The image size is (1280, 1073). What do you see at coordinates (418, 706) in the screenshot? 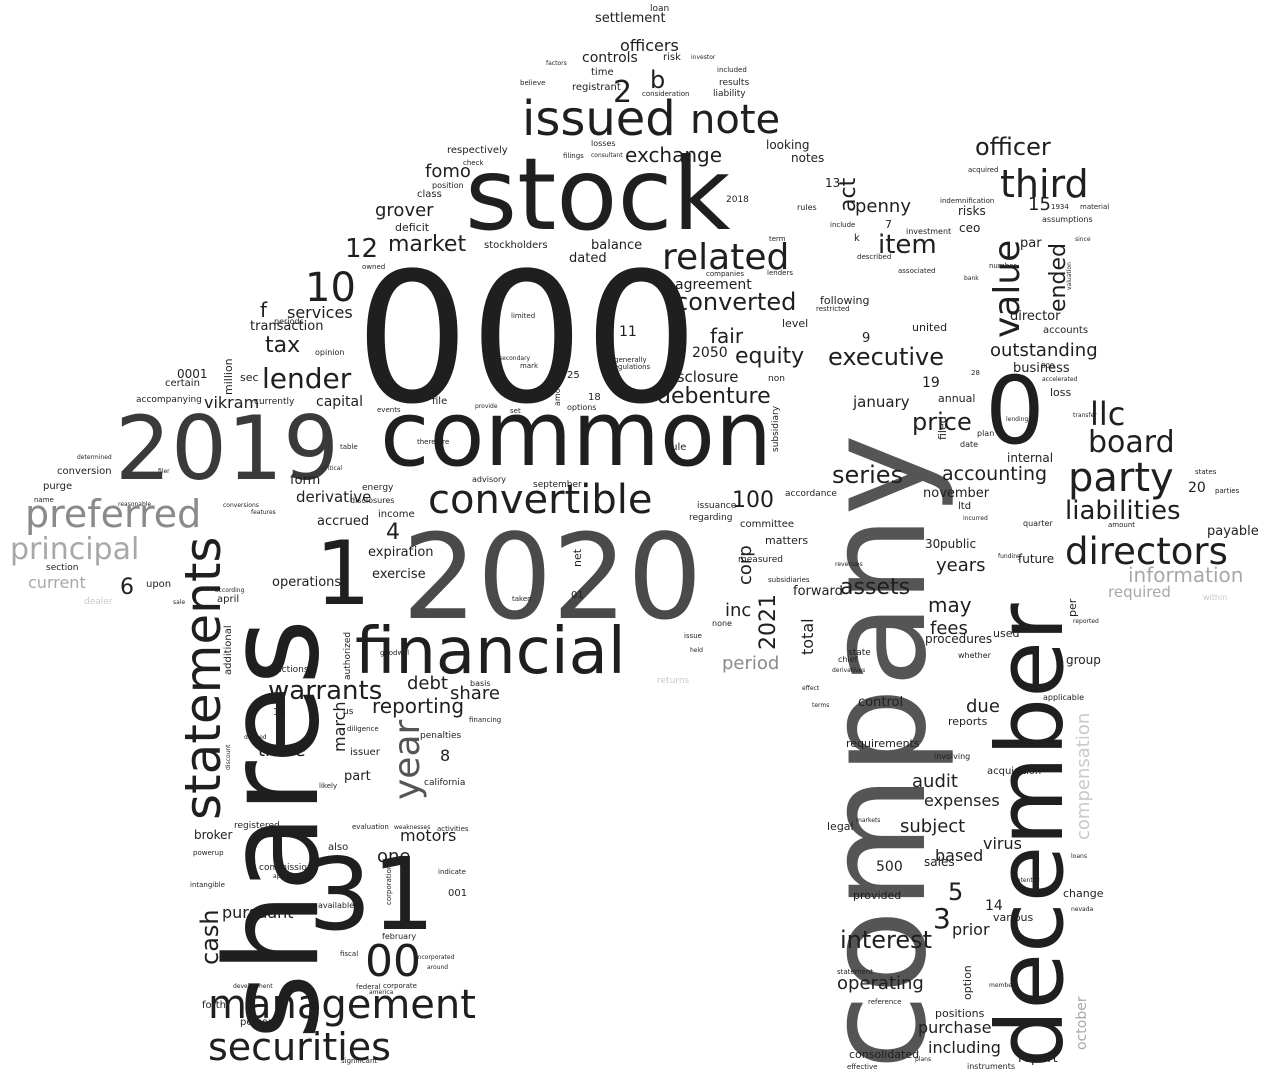
I see `cloud-word: reporting` at bounding box center [418, 706].